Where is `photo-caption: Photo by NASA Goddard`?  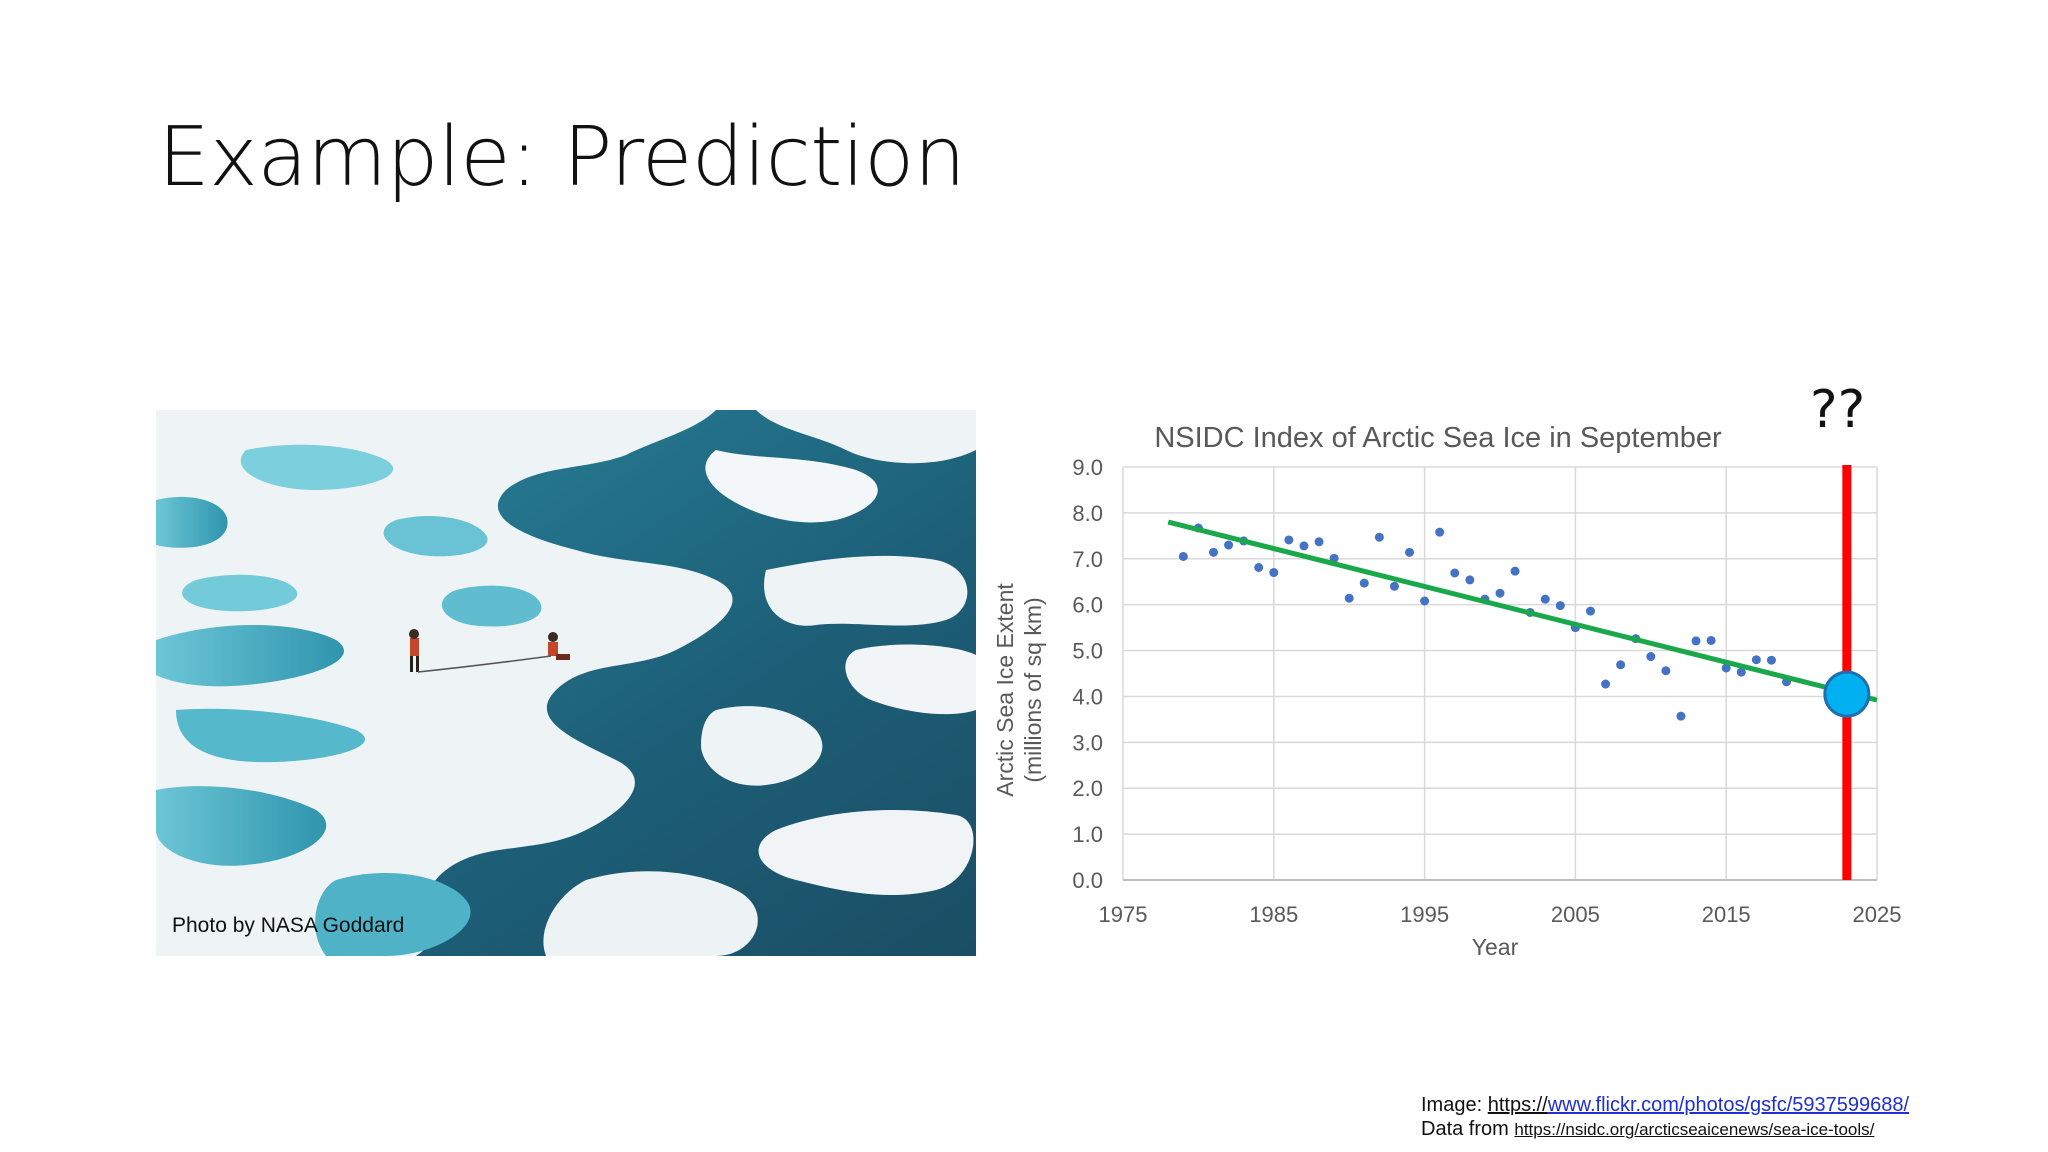
photo-caption: Photo by NASA Goddard is located at coordinates (288, 925).